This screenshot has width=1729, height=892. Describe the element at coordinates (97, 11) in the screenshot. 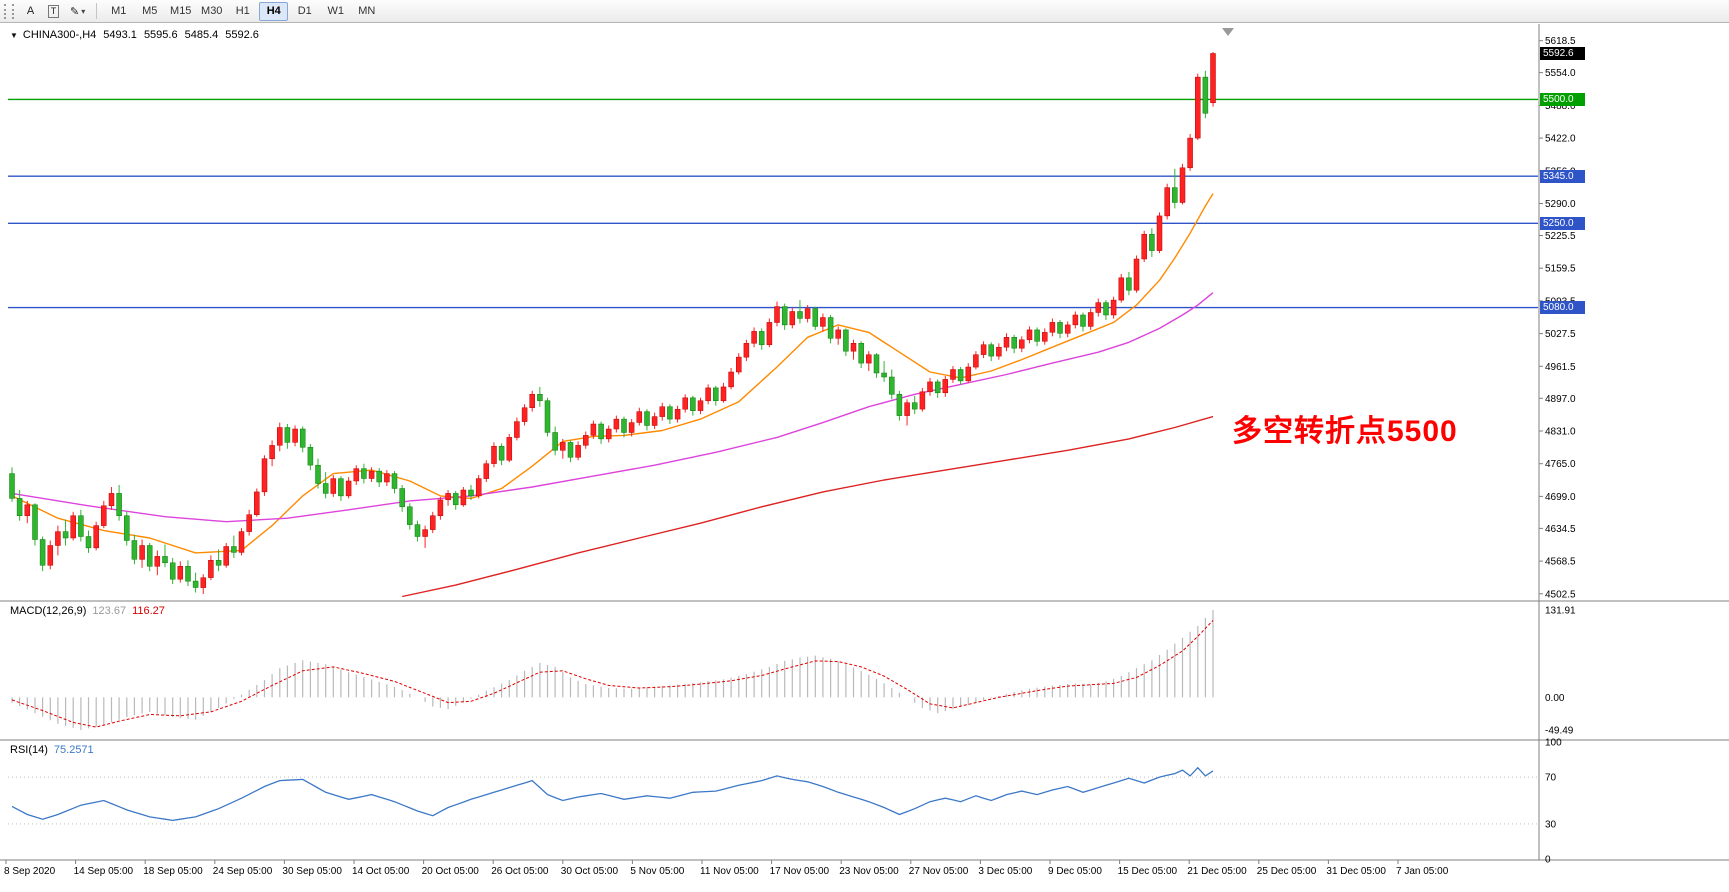

I see `toolbar-separator` at that location.